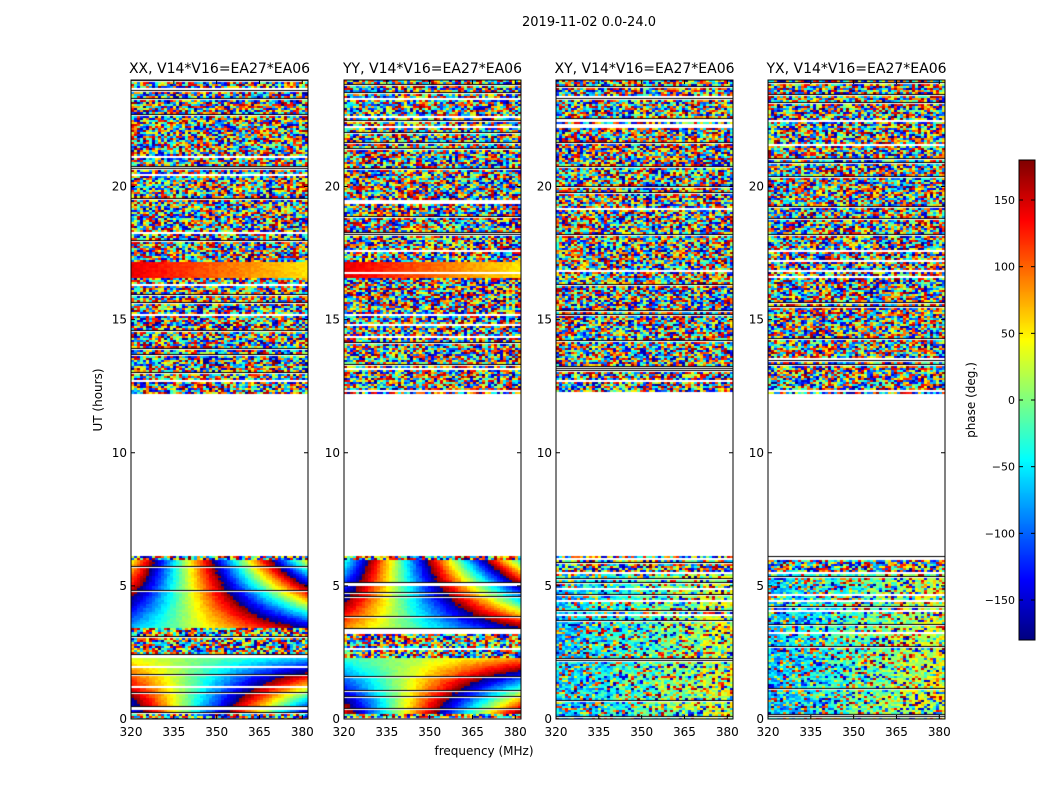  What do you see at coordinates (1011, 400) in the screenshot?
I see `colorbar-tick-label: 0` at bounding box center [1011, 400].